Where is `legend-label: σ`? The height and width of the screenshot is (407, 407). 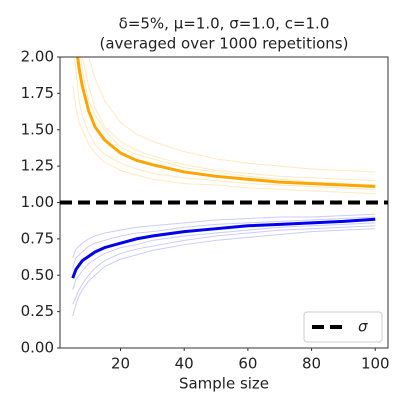
legend-label: σ is located at coordinates (363, 327).